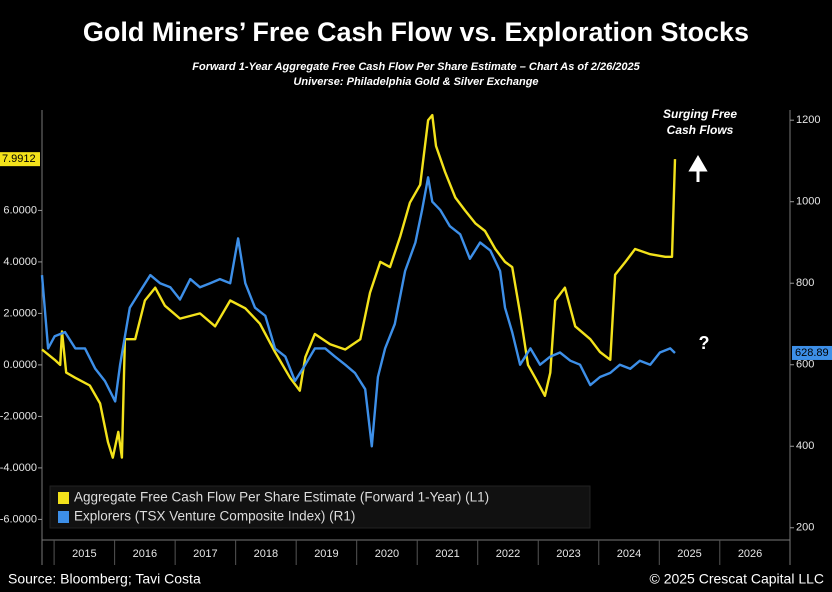 This screenshot has height=592, width=832. Describe the element at coordinates (84, 554) in the screenshot. I see `x-tick-label: 2015` at that location.